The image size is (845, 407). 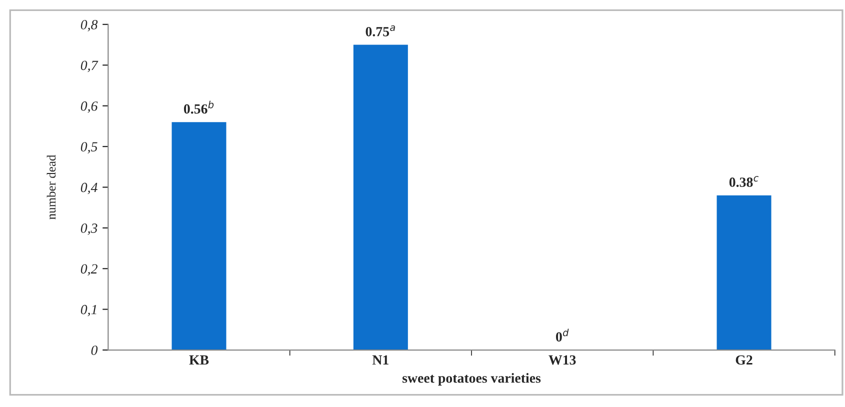 What do you see at coordinates (88, 310) in the screenshot?
I see `y-tick-label: 0,1` at bounding box center [88, 310].